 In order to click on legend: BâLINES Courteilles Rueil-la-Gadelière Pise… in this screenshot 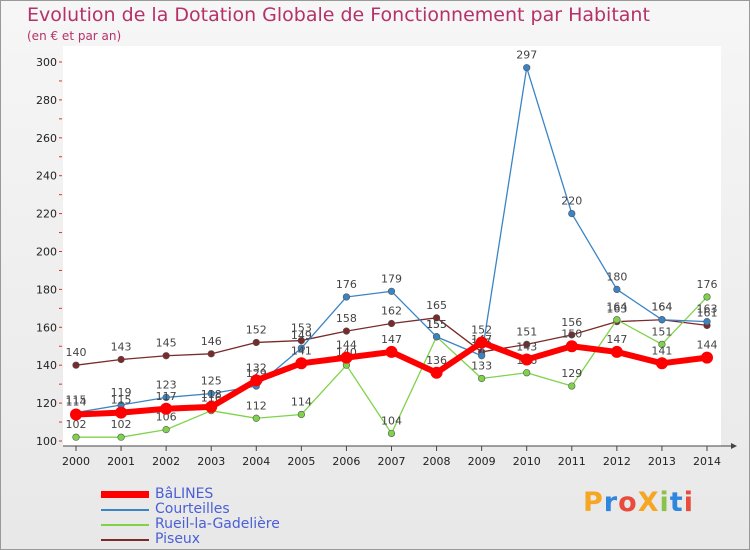, I will do `click(231, 516)`.